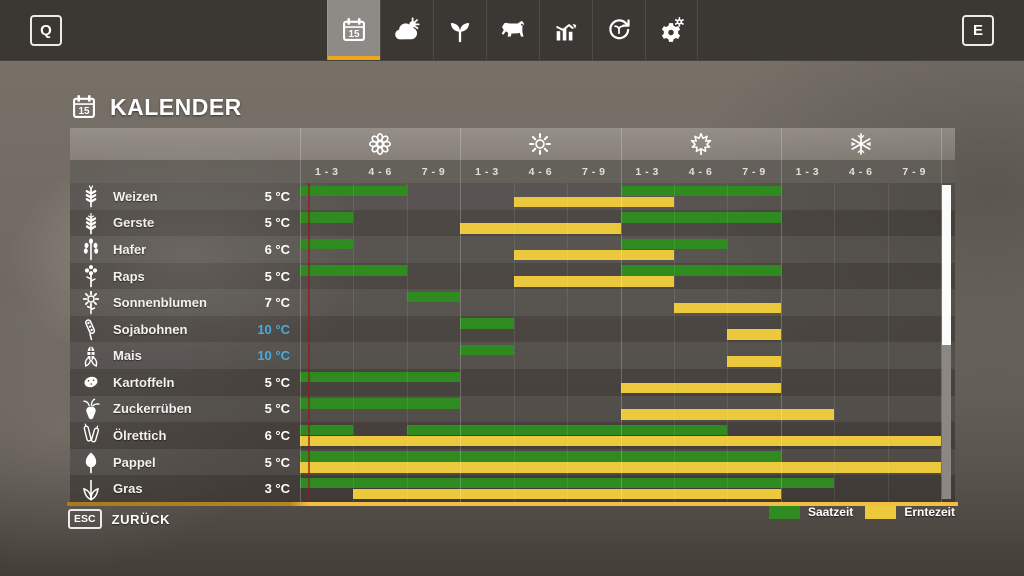 The image size is (1024, 576). Describe the element at coordinates (150, 329) in the screenshot. I see `crop-name: Sojabohnen` at that location.